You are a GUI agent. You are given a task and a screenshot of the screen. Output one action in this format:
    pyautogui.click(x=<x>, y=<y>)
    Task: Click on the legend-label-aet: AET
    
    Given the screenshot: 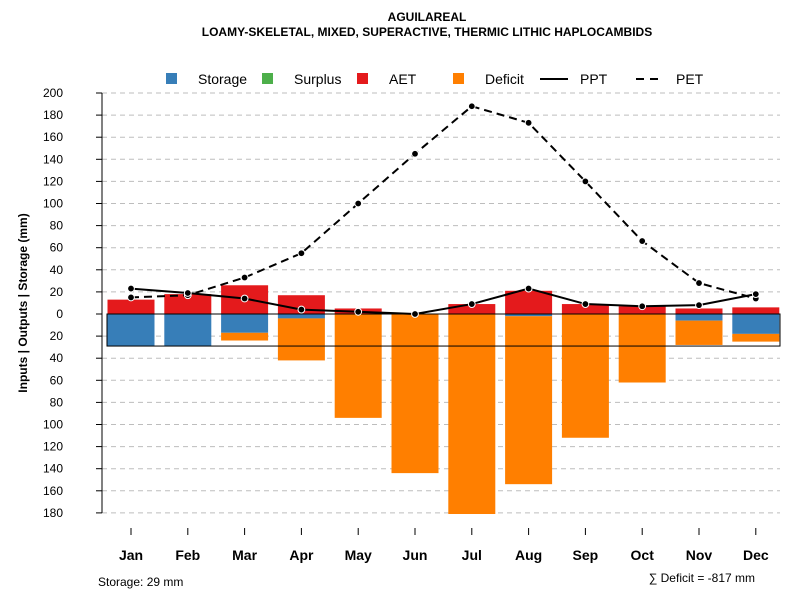 What is the action you would take?
    pyautogui.click(x=403, y=79)
    